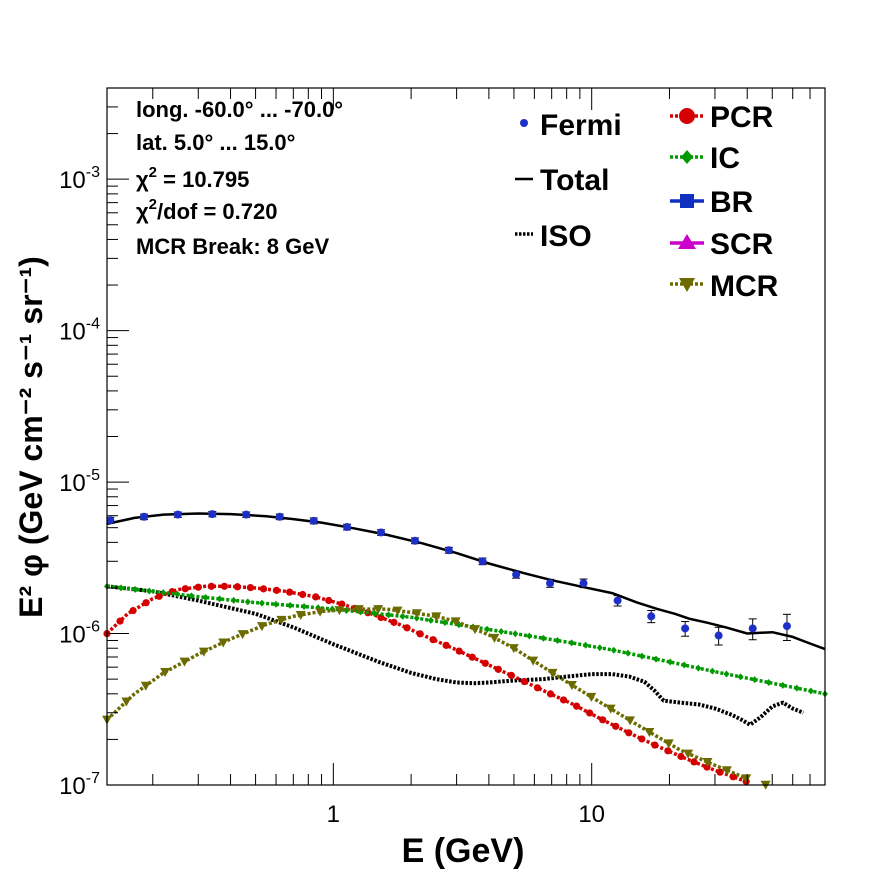 The width and height of the screenshot is (896, 872). I want to click on legend-label-iso: ISO, so click(566, 236).